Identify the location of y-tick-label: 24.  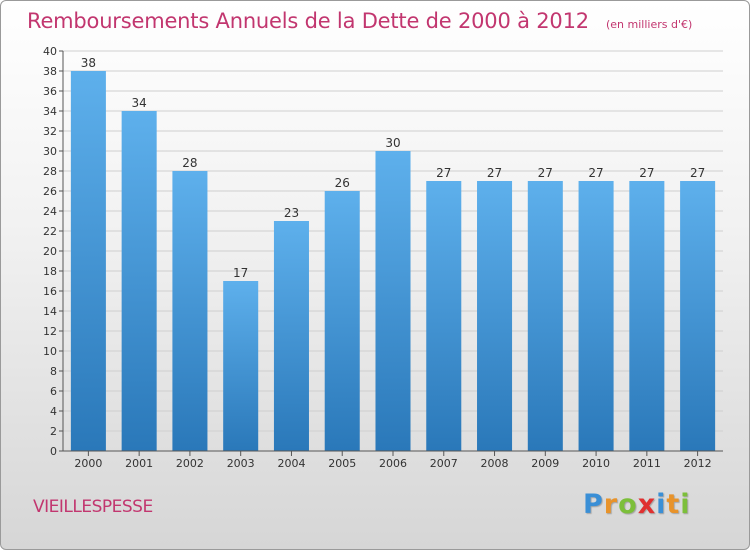
(50, 211).